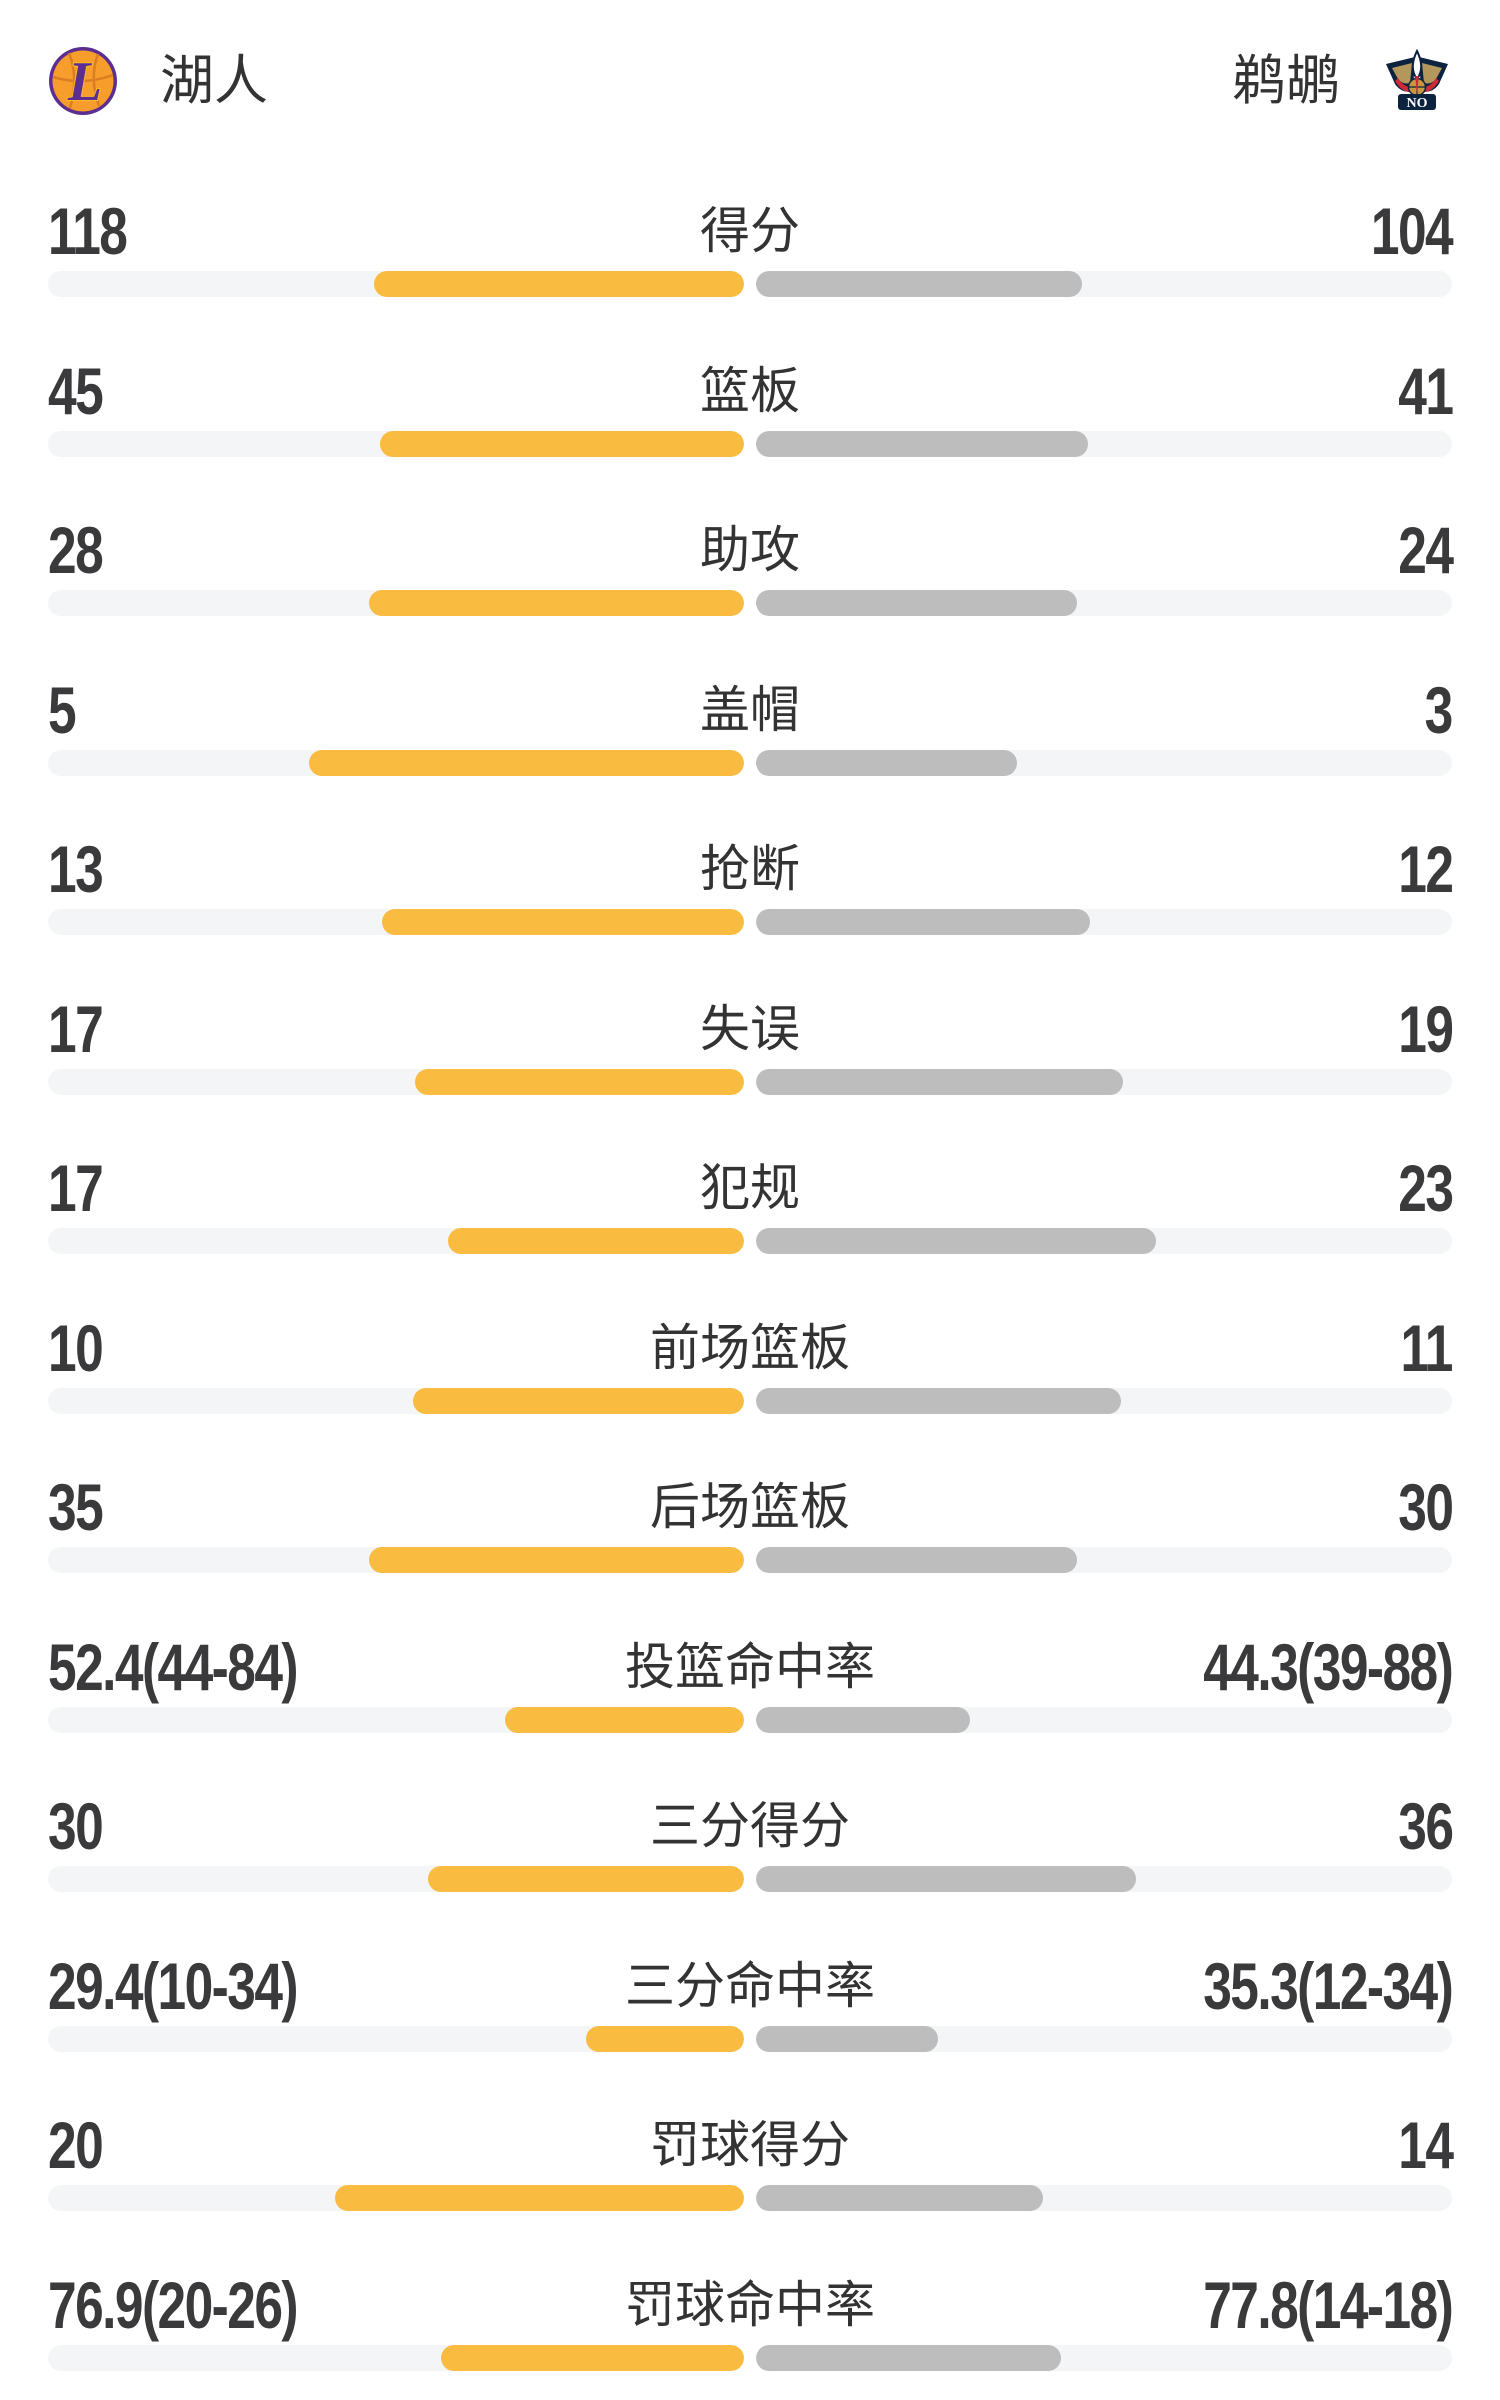 This screenshot has height=2400, width=1500. I want to click on stat-label: 三分命中率, so click(750, 1985).